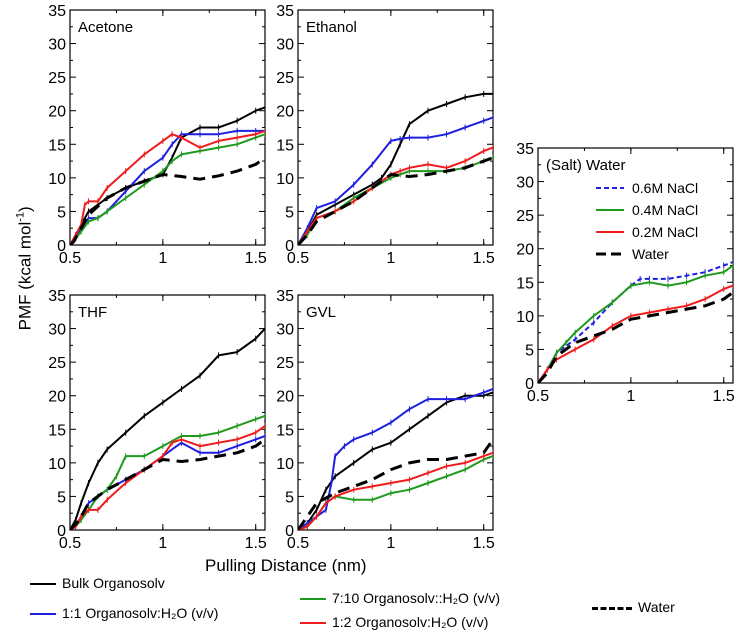  I want to click on salt-legend-label: 0.2M NaCl, so click(665, 232).